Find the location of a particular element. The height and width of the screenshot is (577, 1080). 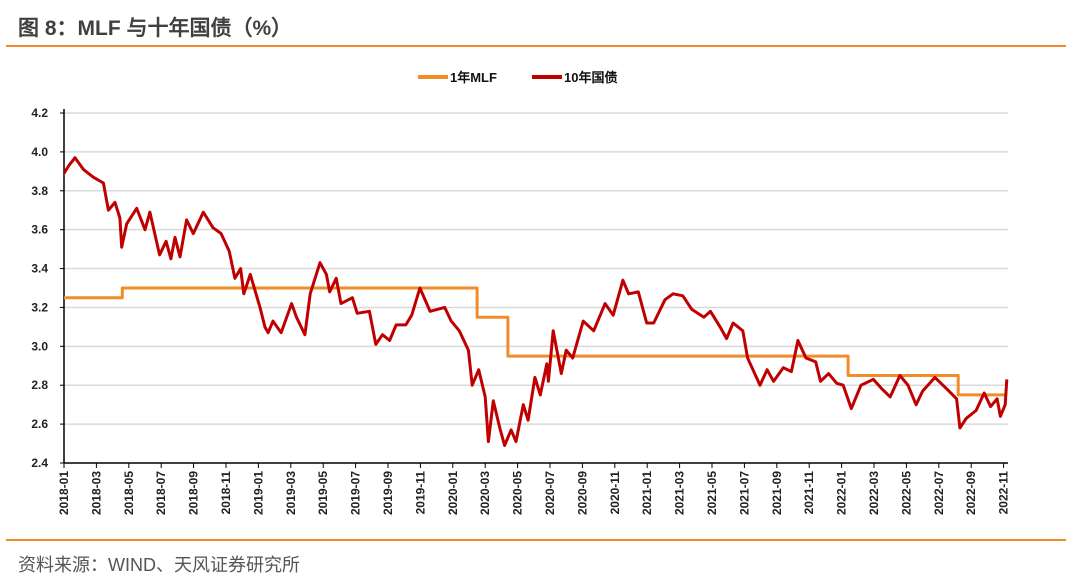

y-tick-label: 4.0 is located at coordinates (39, 152).